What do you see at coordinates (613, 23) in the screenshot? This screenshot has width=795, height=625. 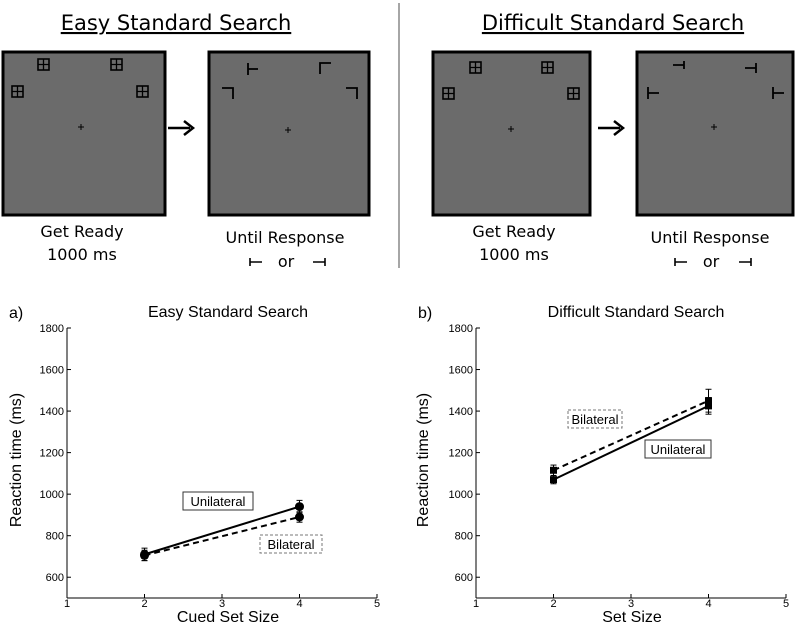 I see `schematic-title: Difficult Standard Search` at bounding box center [613, 23].